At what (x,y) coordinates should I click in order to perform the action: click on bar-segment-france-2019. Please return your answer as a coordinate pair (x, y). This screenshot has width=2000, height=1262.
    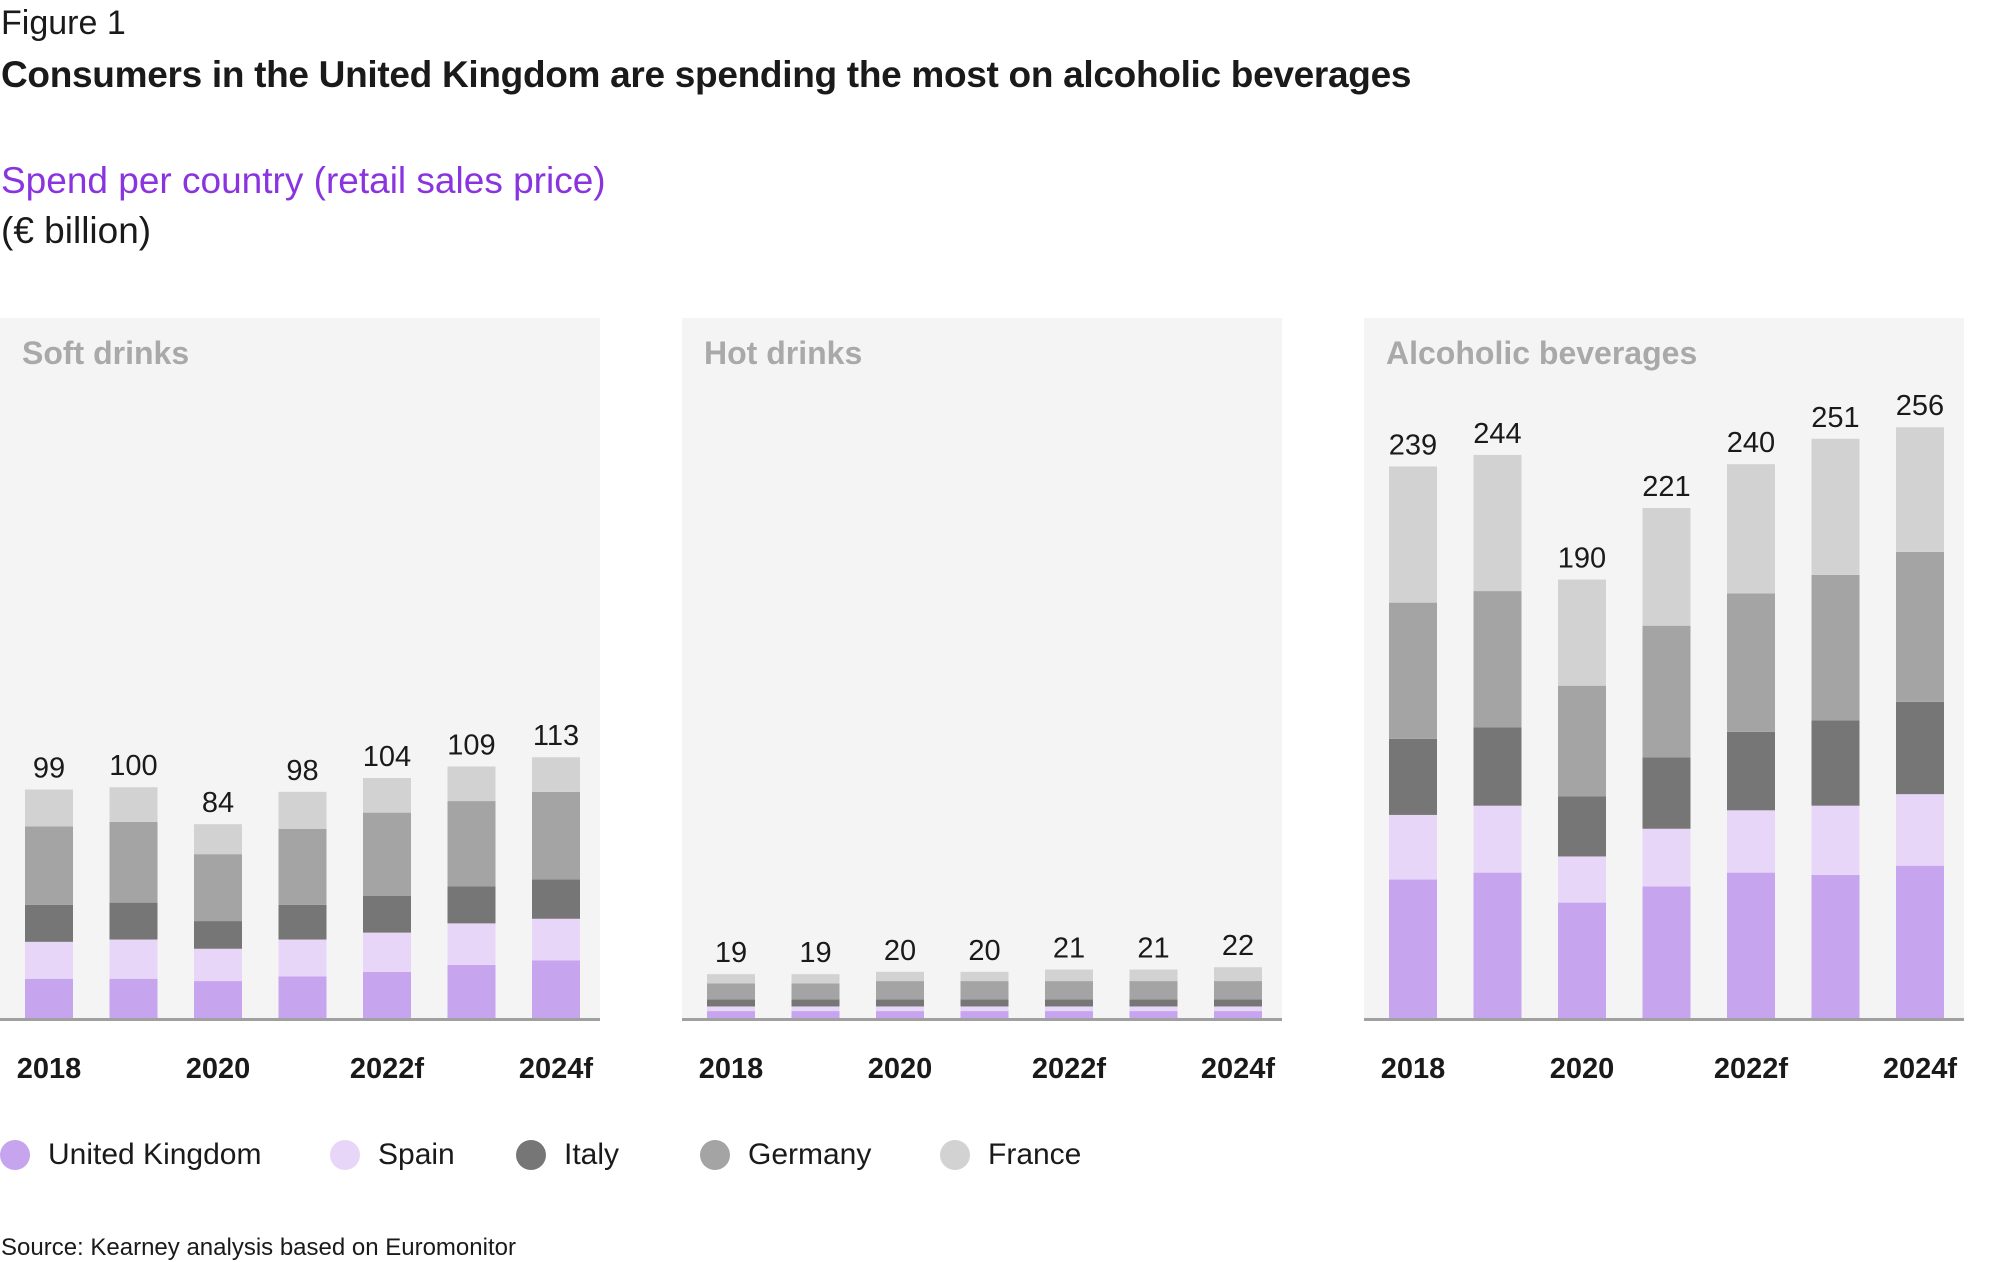
    Looking at the image, I should click on (815, 979).